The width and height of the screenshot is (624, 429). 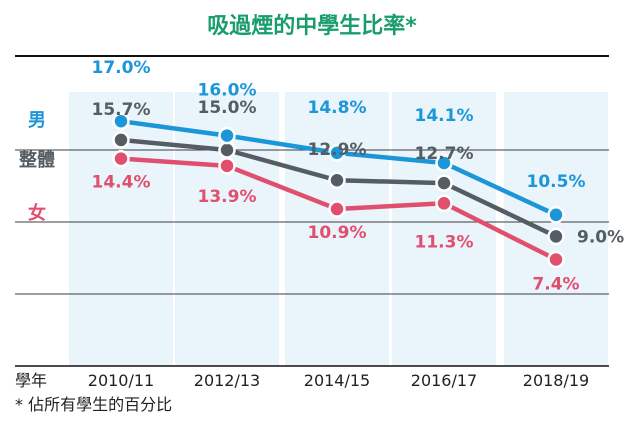 I want to click on x-tick-label: 2016/17, so click(x=444, y=380).